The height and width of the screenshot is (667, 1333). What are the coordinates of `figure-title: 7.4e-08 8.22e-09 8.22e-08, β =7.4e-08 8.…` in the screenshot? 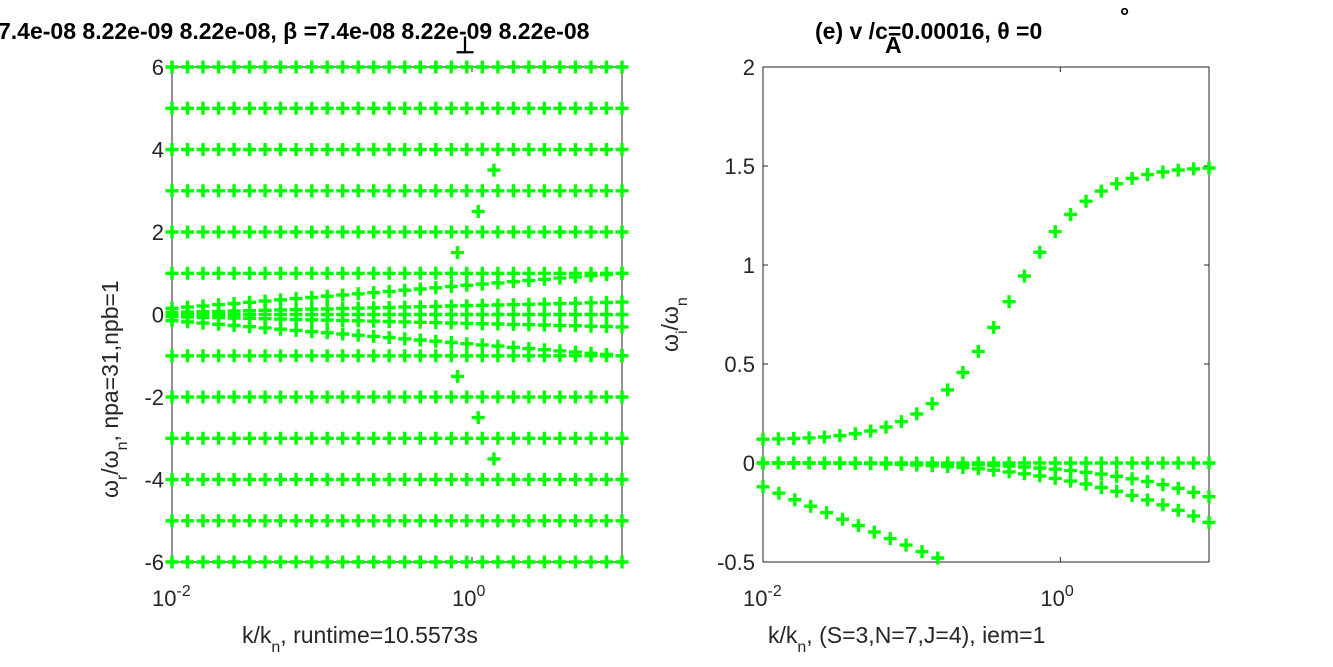 It's located at (295, 31).